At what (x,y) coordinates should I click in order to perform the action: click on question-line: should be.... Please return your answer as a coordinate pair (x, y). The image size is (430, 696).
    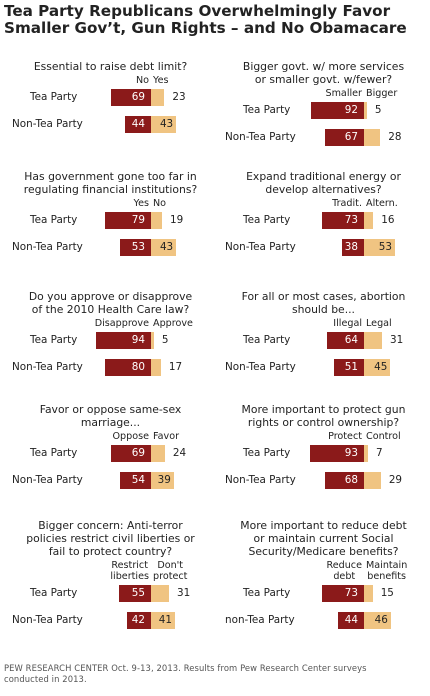
    Looking at the image, I should click on (323, 309).